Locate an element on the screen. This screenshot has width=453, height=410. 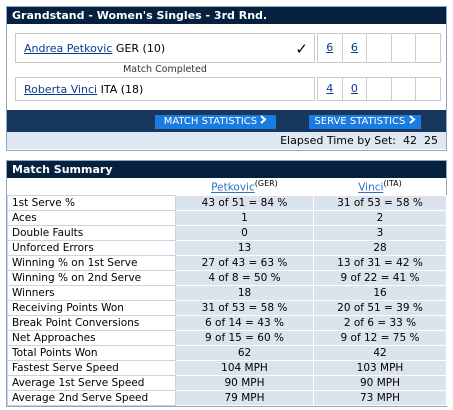
stat-value: 16 is located at coordinates (380, 293).